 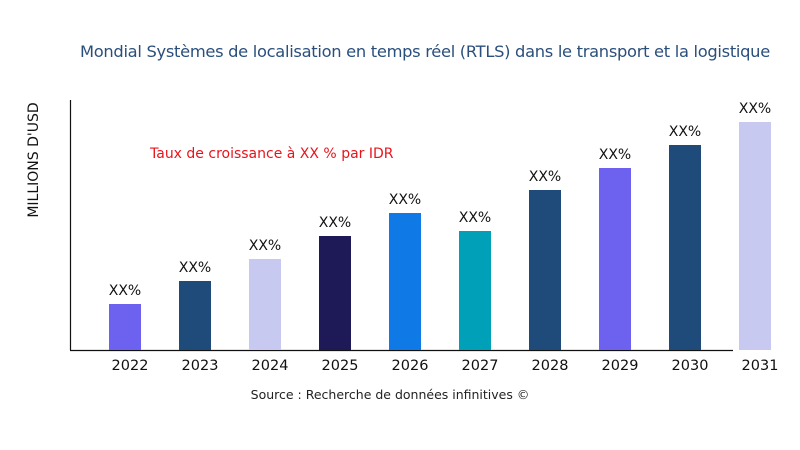 I want to click on bar-2023, so click(x=195, y=315).